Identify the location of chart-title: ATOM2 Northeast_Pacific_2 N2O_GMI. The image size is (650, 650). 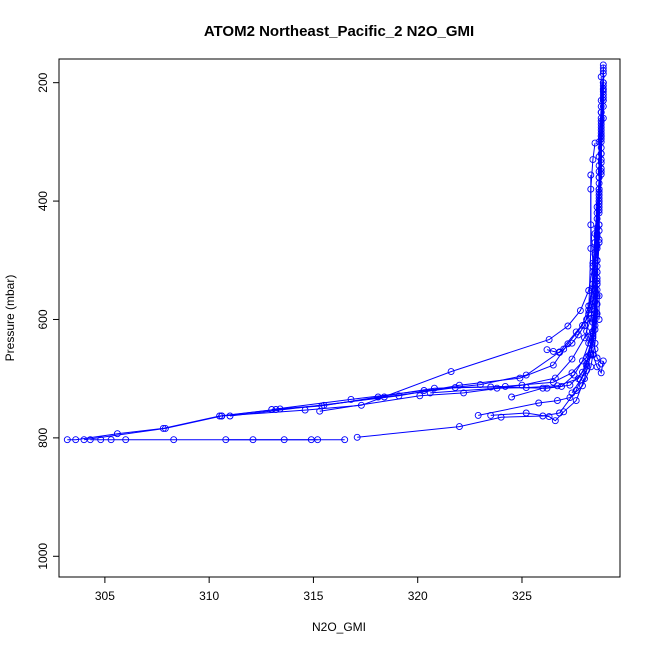
(339, 31).